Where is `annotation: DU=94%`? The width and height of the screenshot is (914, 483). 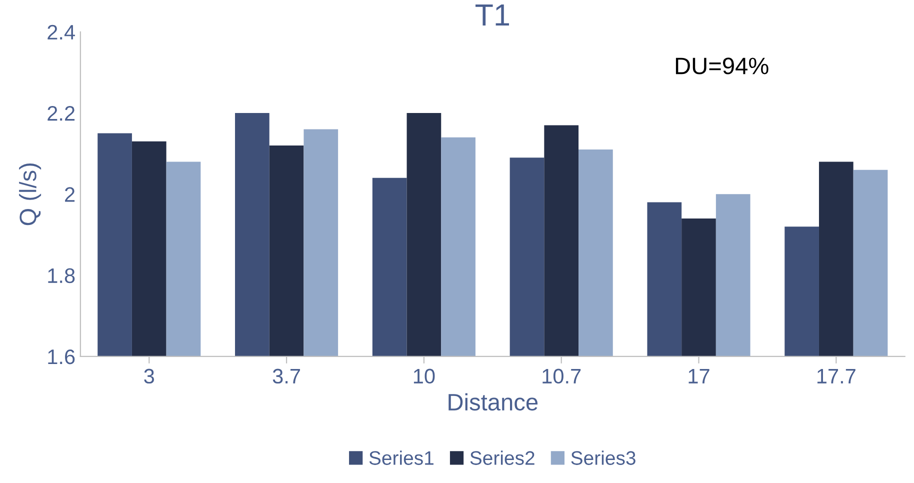 annotation: DU=94% is located at coordinates (722, 66).